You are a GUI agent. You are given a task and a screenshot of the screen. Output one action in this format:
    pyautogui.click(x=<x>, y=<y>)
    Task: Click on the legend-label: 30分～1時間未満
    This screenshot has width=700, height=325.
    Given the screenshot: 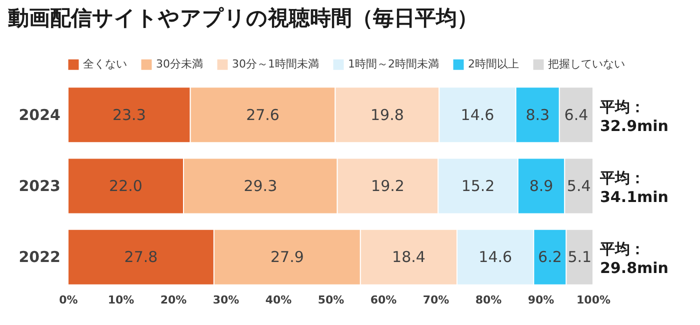 What is the action you would take?
    pyautogui.click(x=275, y=64)
    